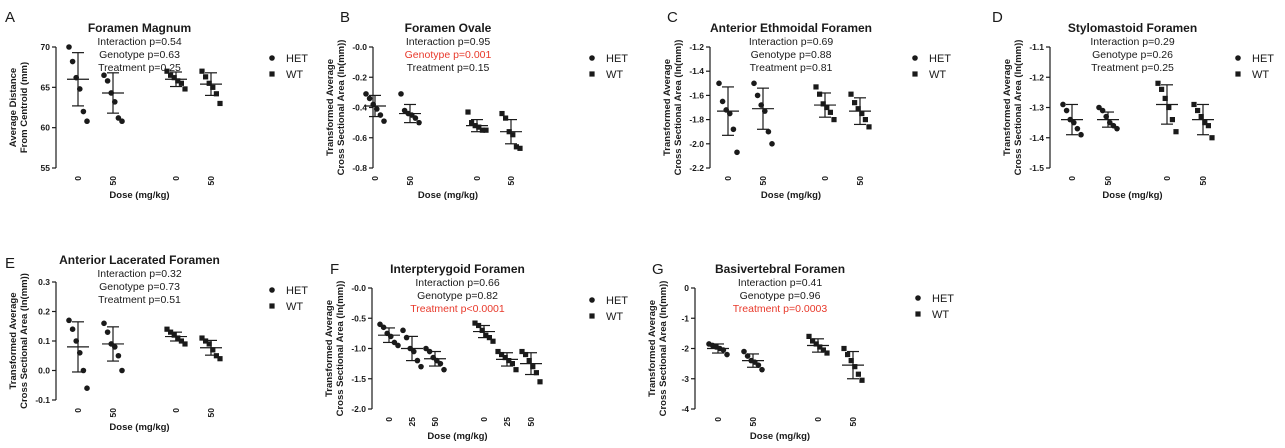 This screenshot has height=448, width=1285. What do you see at coordinates (696, 120) in the screenshot?
I see `y-tick-label: -1.8` at bounding box center [696, 120].